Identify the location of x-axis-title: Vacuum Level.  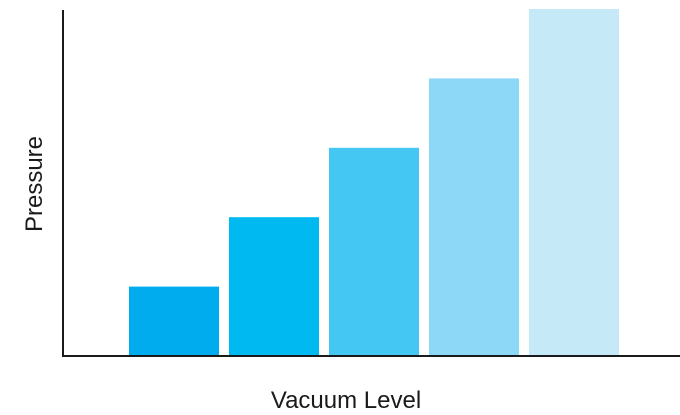
(346, 400).